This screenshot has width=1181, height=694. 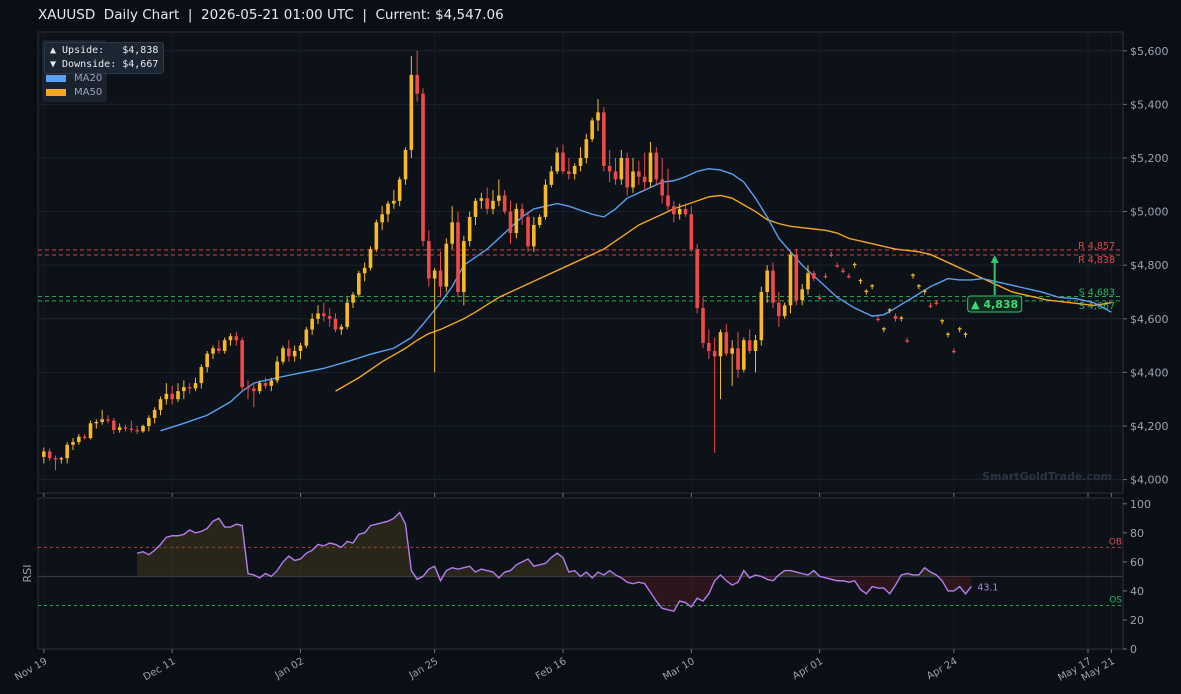 What do you see at coordinates (987, 588) in the screenshot?
I see `rsi-last-value: 43.1` at bounding box center [987, 588].